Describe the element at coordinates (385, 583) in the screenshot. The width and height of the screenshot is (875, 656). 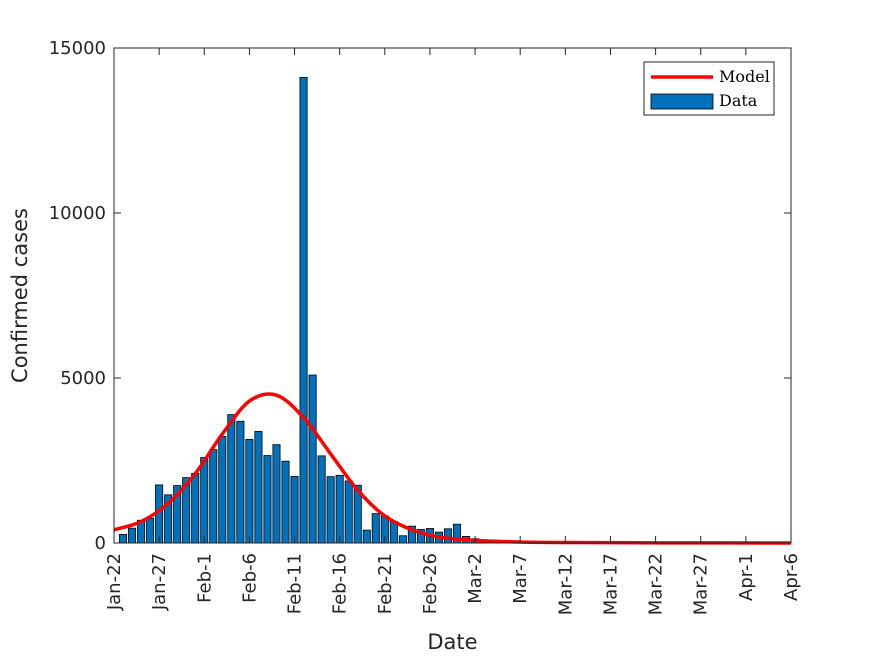
I see `x-tick-label: Feb-21` at that location.